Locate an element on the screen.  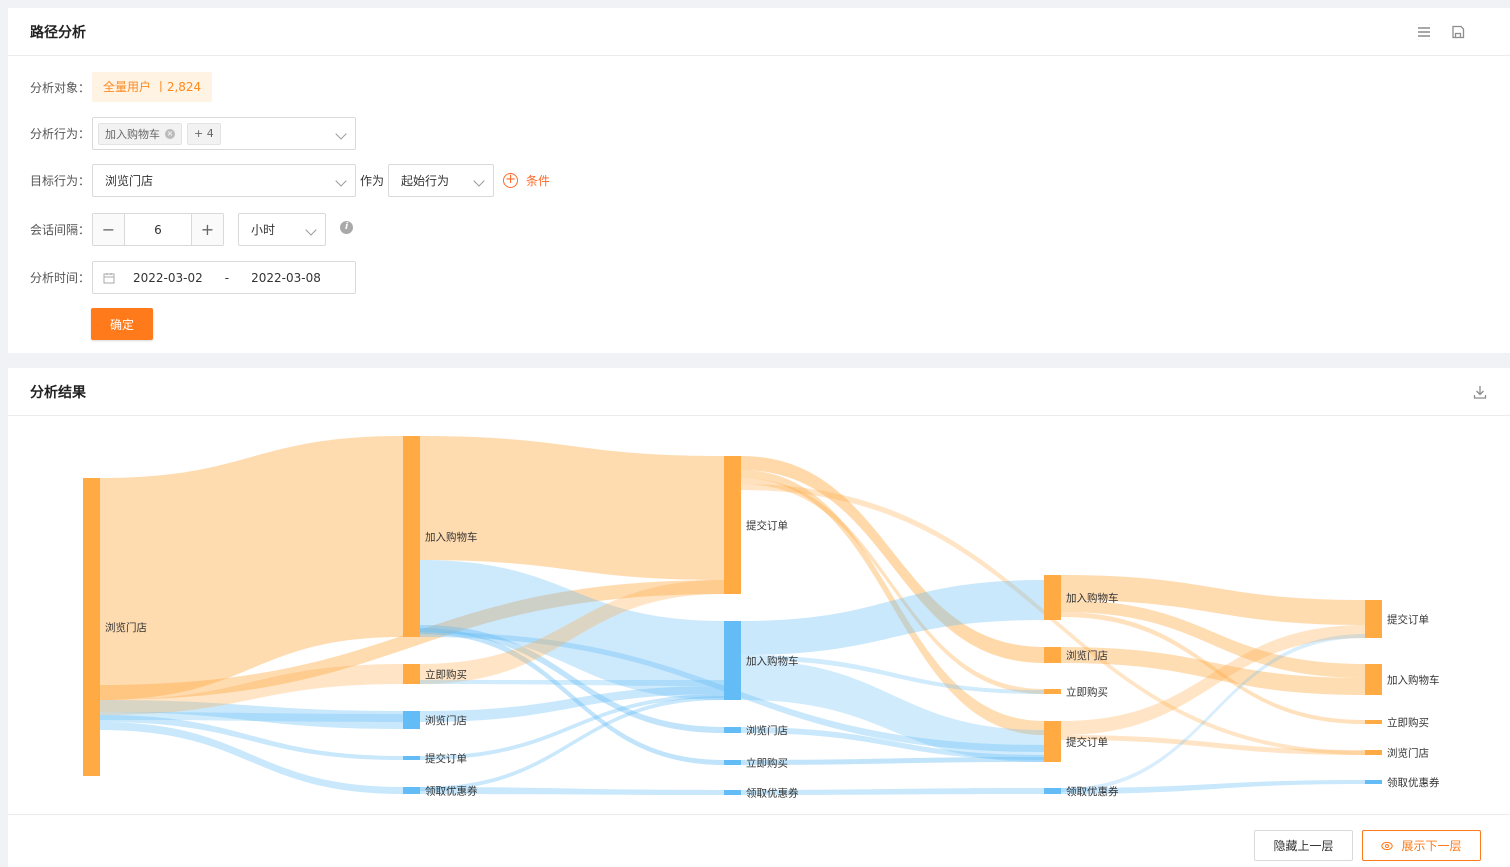
target-row: 目标行为： 浏览门店 作为 起始行为 + 条件 is located at coordinates (290, 180).